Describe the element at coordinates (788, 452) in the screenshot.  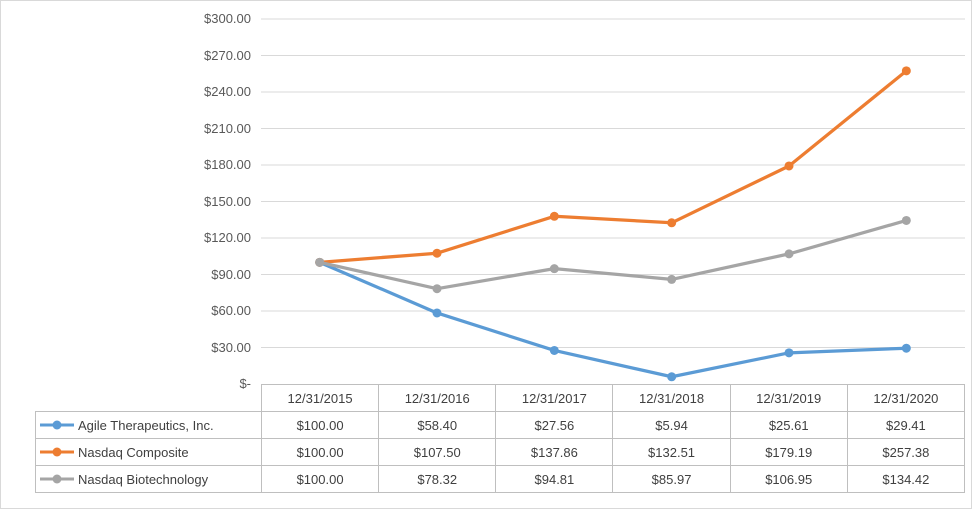
I see `value-cell: $179.19` at that location.